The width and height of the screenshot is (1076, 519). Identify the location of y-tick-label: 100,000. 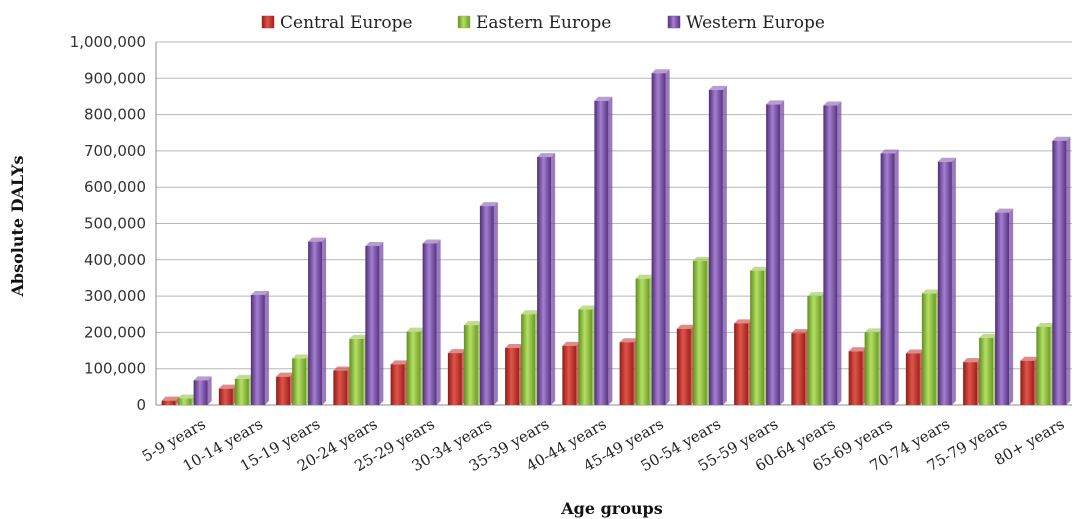
(115, 369).